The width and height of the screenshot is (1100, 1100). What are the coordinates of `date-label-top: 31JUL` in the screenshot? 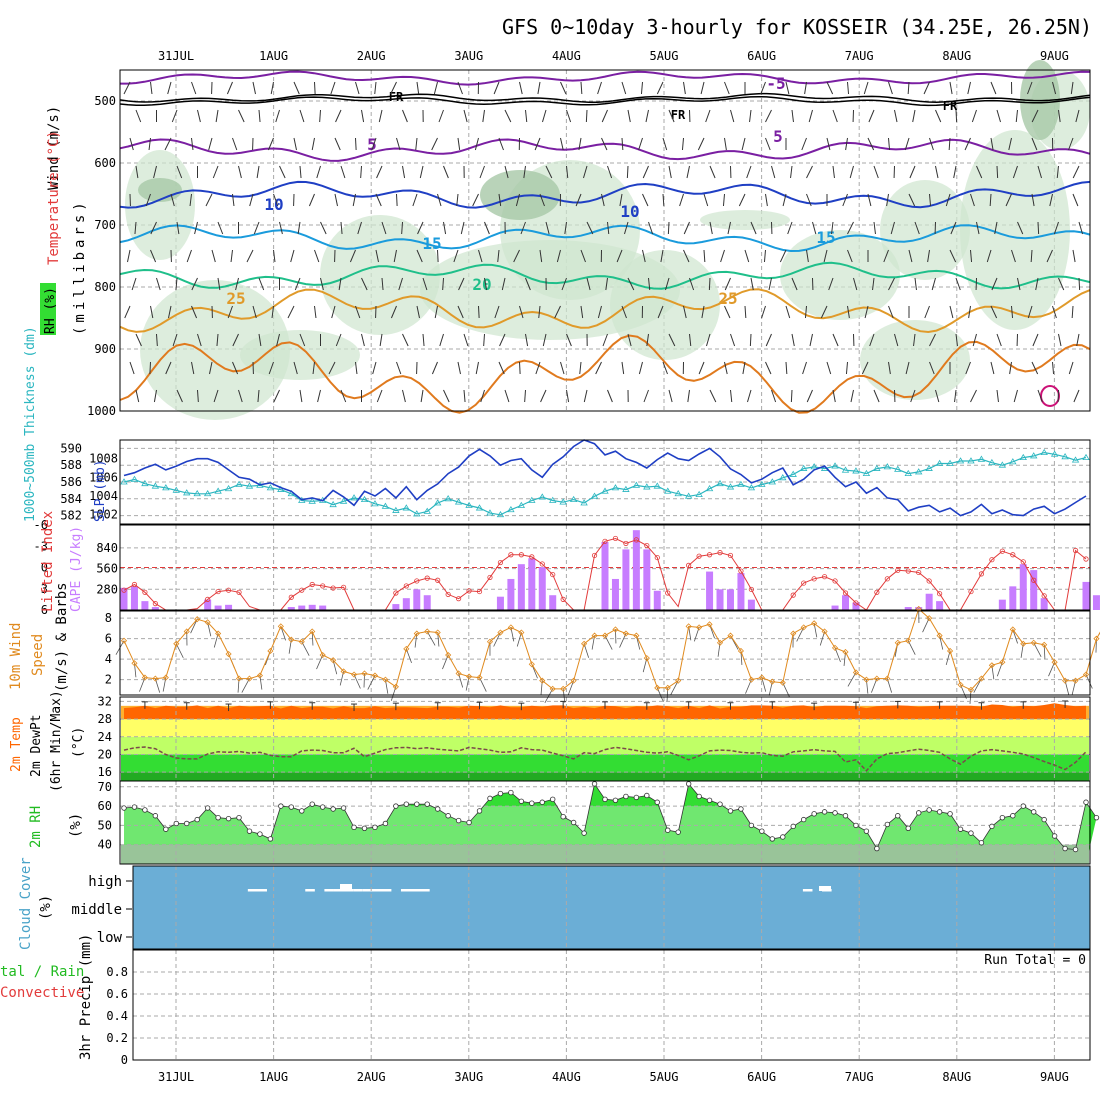 It's located at (176, 56).